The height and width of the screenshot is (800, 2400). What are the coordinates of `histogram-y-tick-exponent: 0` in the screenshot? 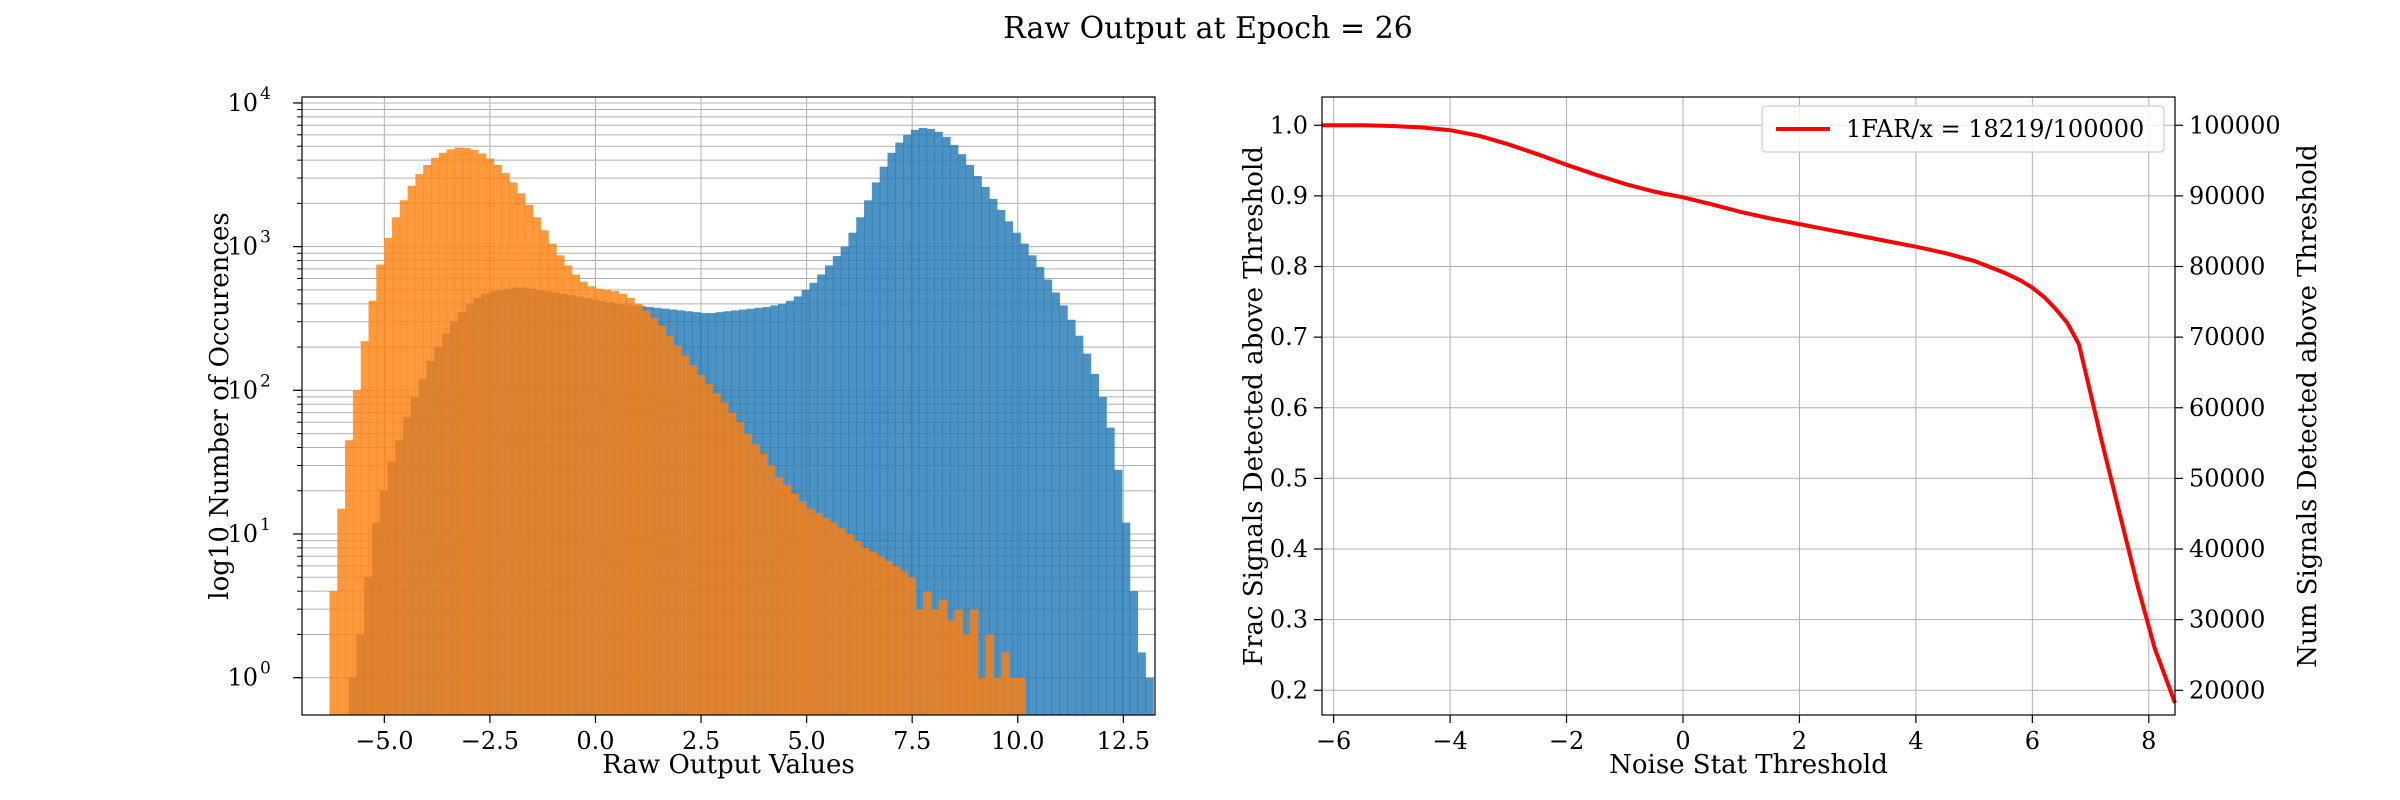 It's located at (265, 669).